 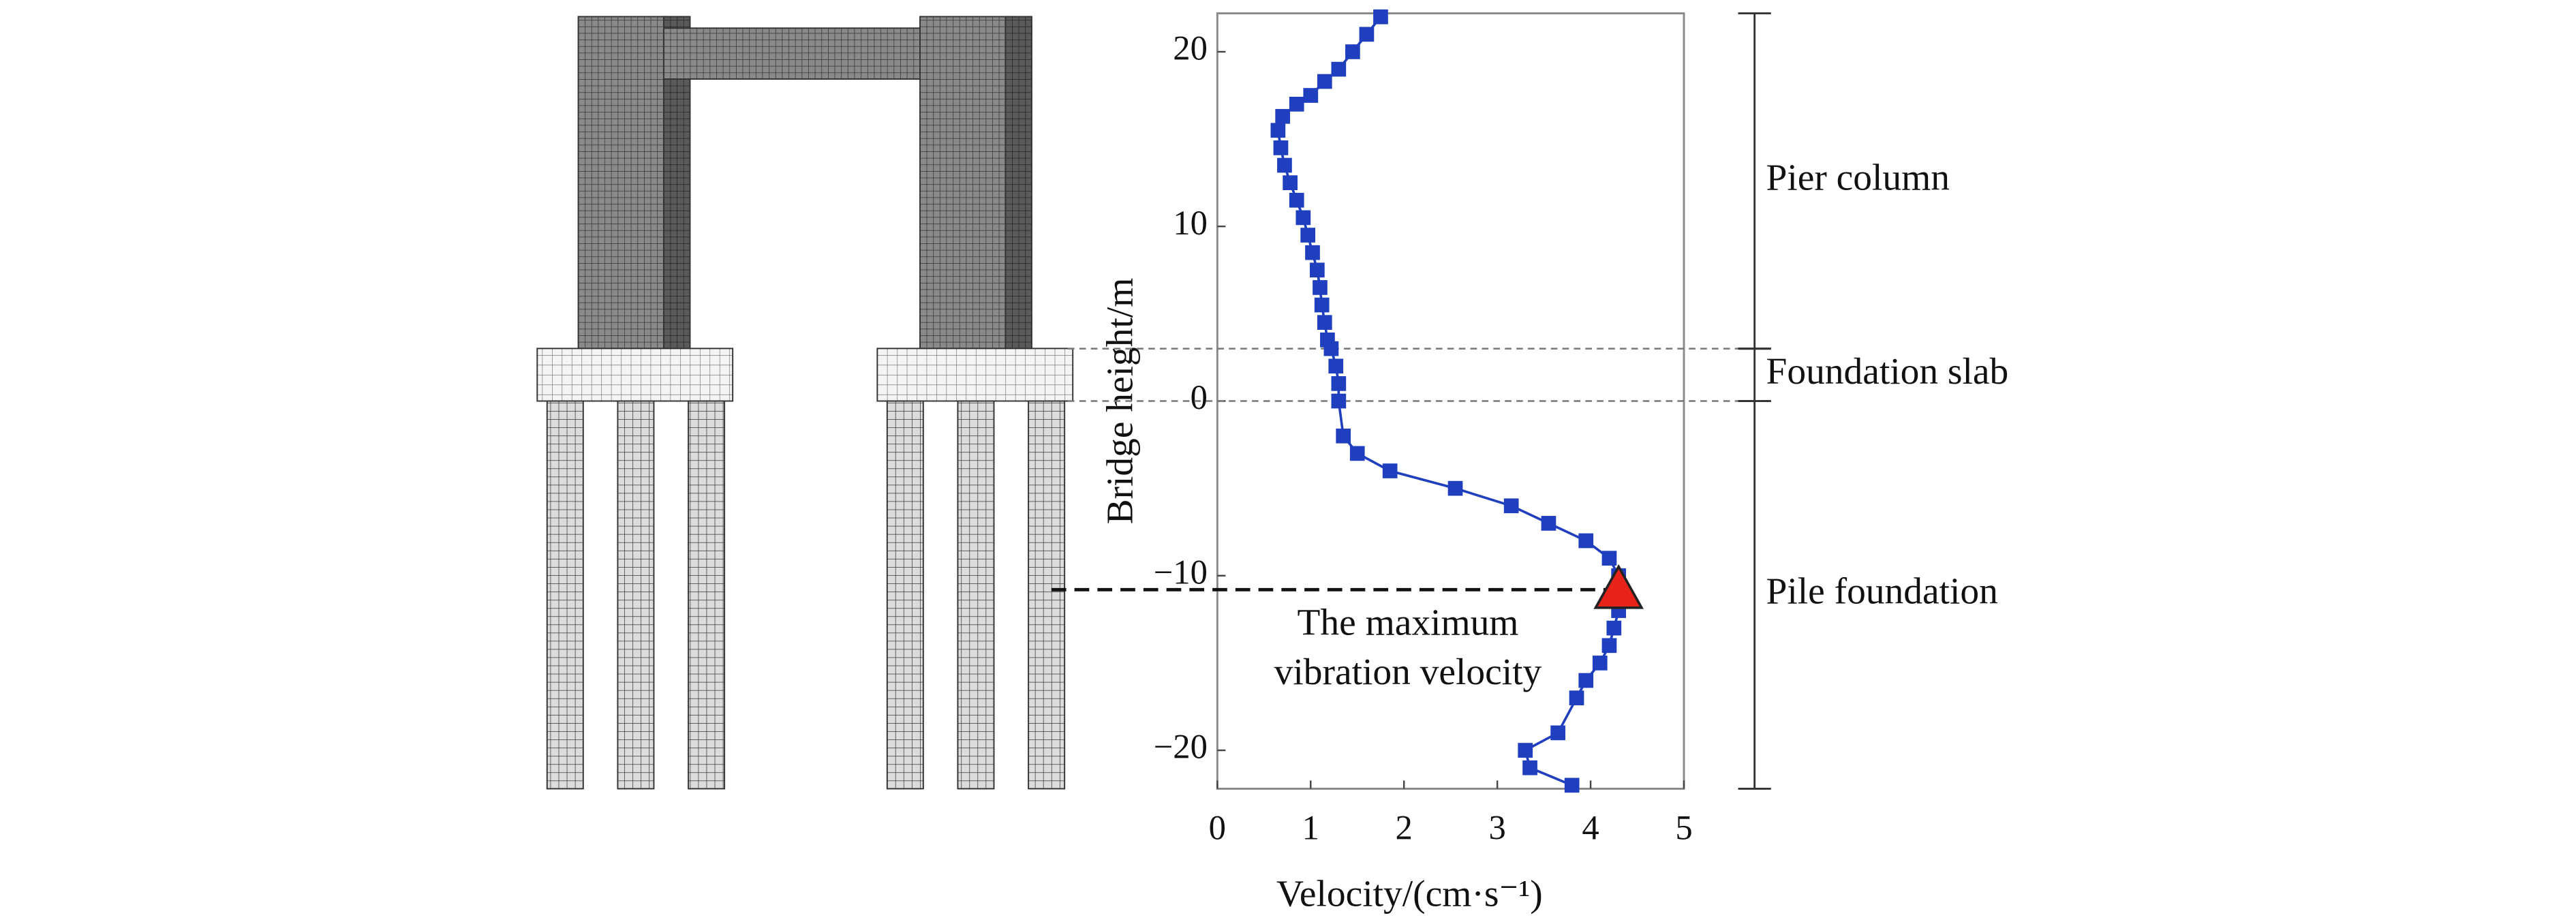 What do you see at coordinates (1408, 671) in the screenshot?
I see `max-annotation: vibration velocity` at bounding box center [1408, 671].